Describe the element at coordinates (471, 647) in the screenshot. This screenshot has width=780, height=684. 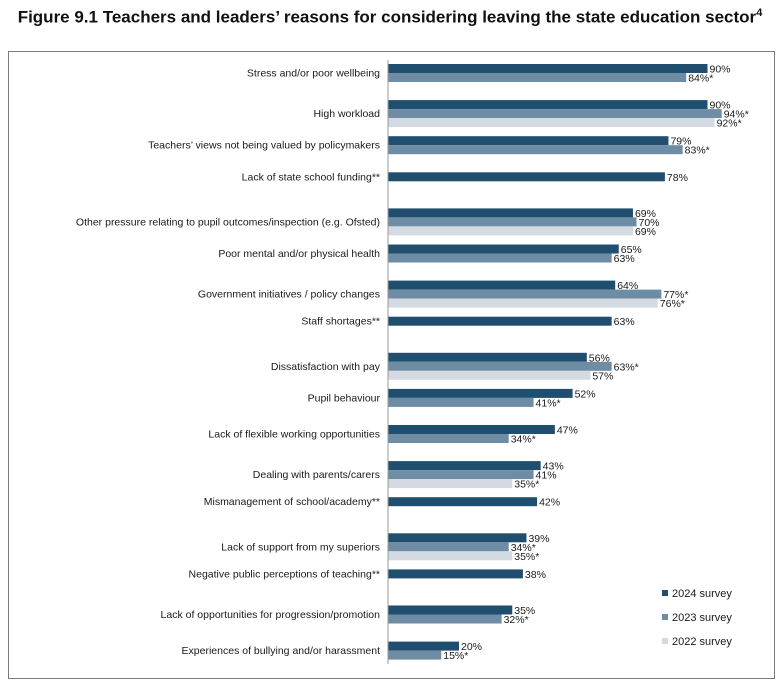
I see `data-label-2024-experiences-of-bullying-and-or-harassment: 20%` at that location.